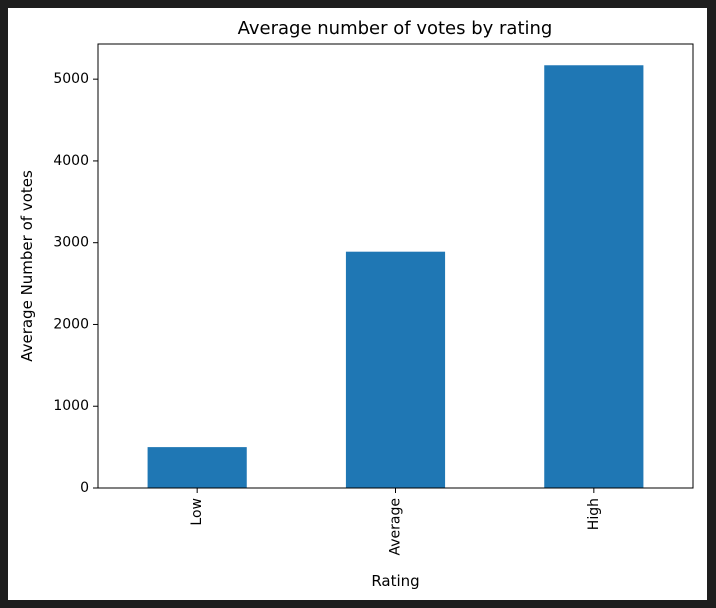 Image resolution: width=716 pixels, height=608 pixels. I want to click on bar-average, so click(395, 369).